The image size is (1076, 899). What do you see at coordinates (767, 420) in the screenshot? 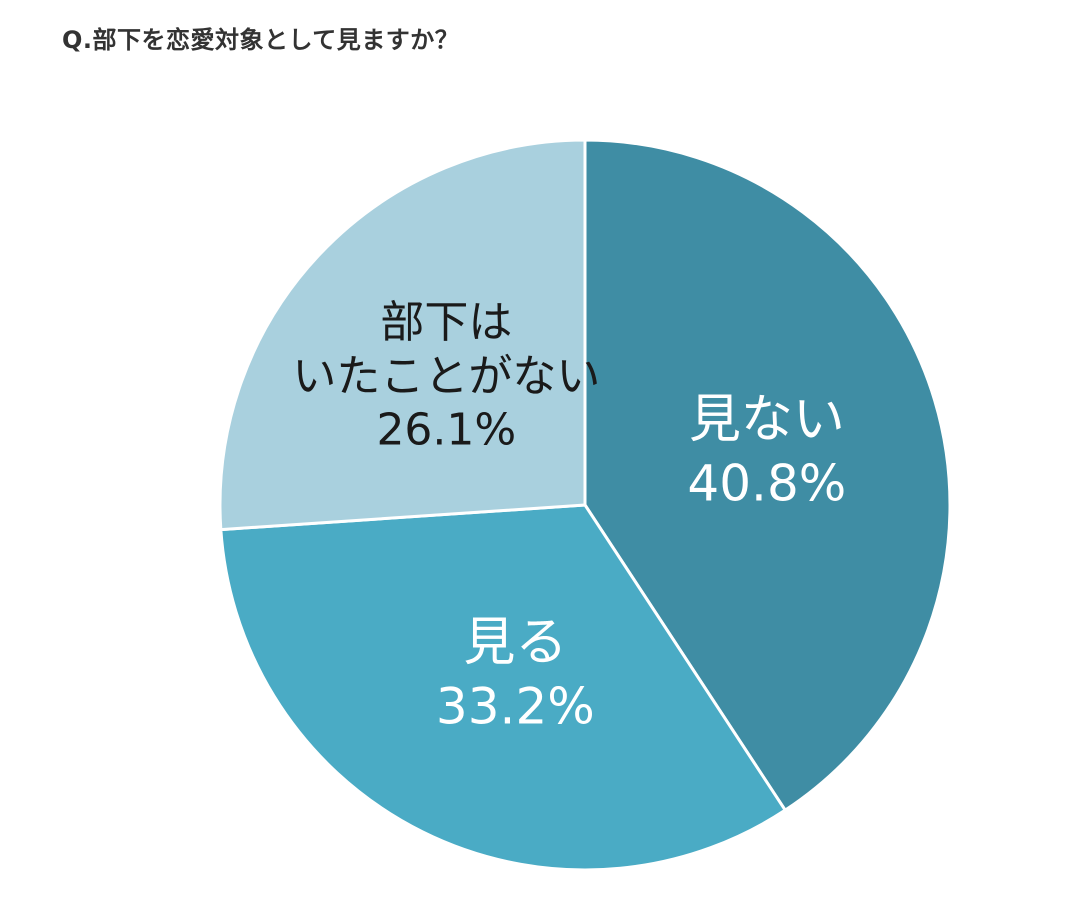
I see `slice-category-label: 見ない` at bounding box center [767, 420].